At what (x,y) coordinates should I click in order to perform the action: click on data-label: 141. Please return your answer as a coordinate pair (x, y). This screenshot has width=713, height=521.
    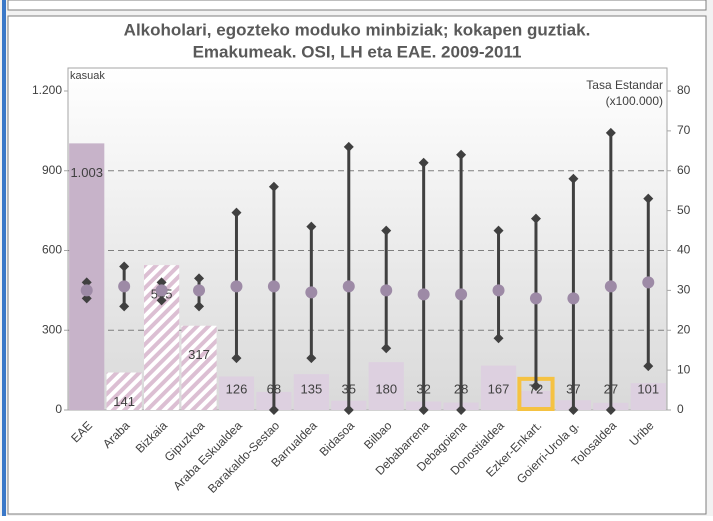
    Looking at the image, I should click on (124, 401).